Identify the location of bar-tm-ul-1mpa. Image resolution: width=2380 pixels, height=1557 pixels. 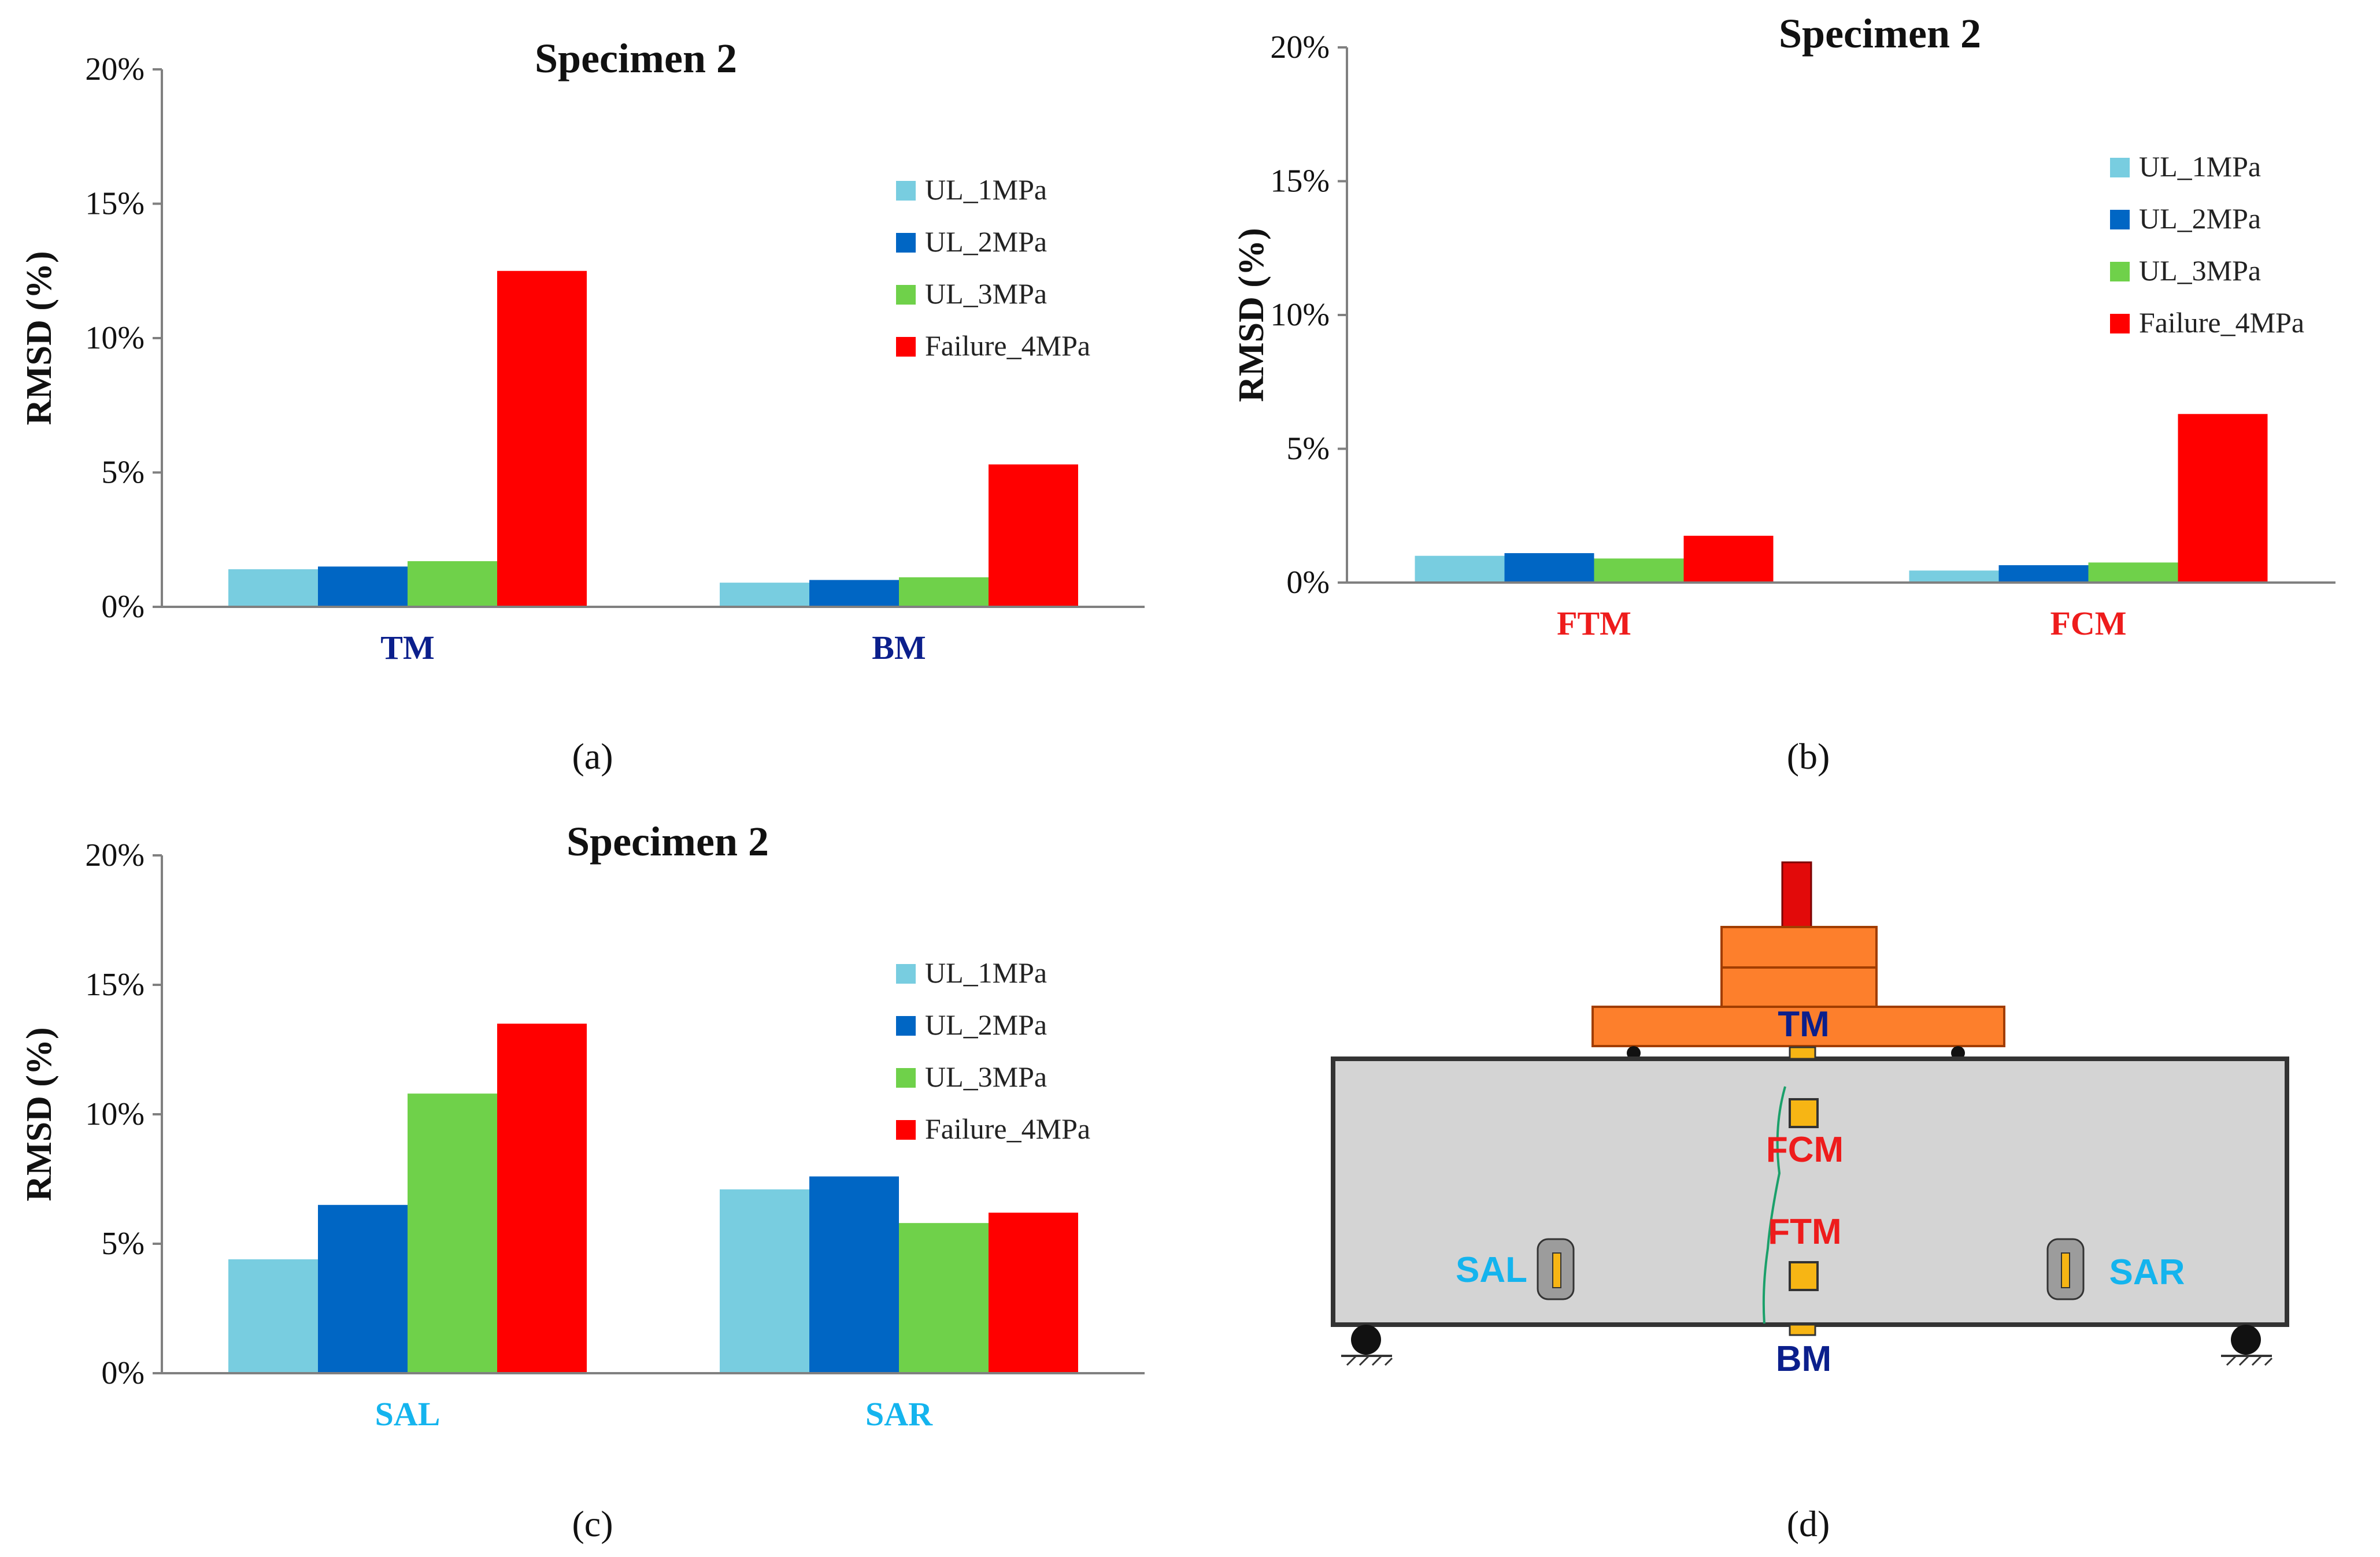
(273, 588).